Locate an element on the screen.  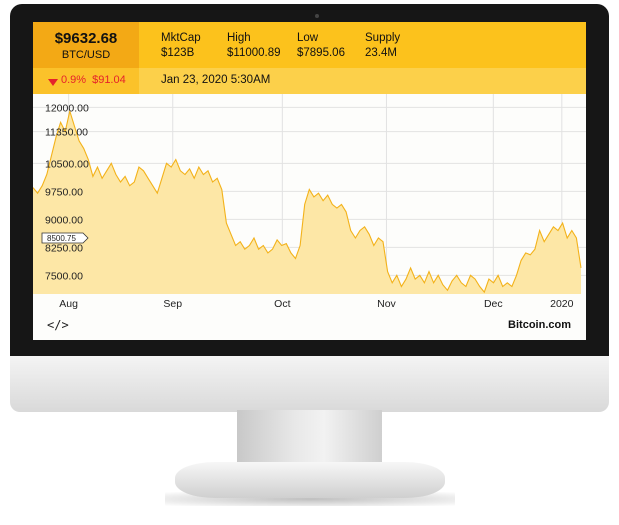
y-tick-label: 7500.00 is located at coordinates (64, 276).